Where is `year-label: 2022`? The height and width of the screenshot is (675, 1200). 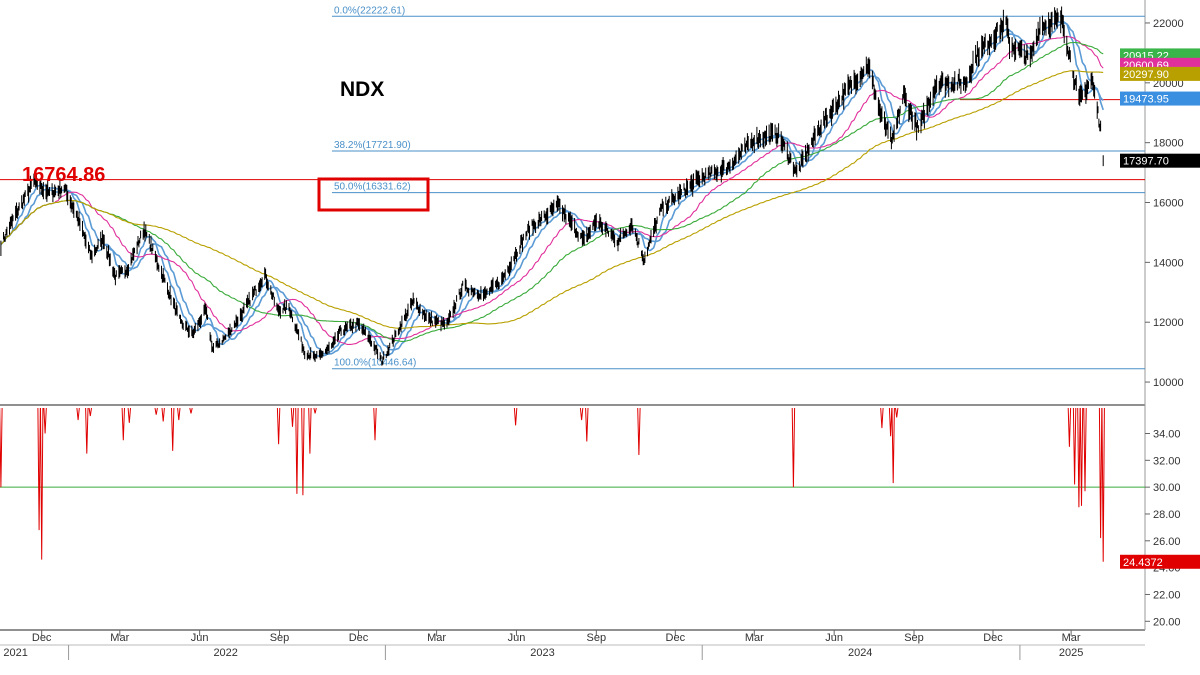
year-label: 2022 is located at coordinates (225, 653).